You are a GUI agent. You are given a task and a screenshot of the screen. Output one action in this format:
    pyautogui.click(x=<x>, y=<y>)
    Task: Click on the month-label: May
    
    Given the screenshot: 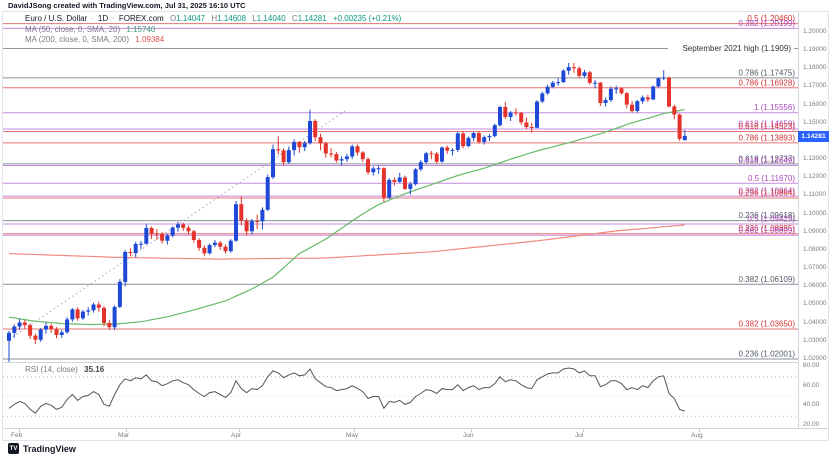 What is the action you would take?
    pyautogui.click(x=352, y=435)
    